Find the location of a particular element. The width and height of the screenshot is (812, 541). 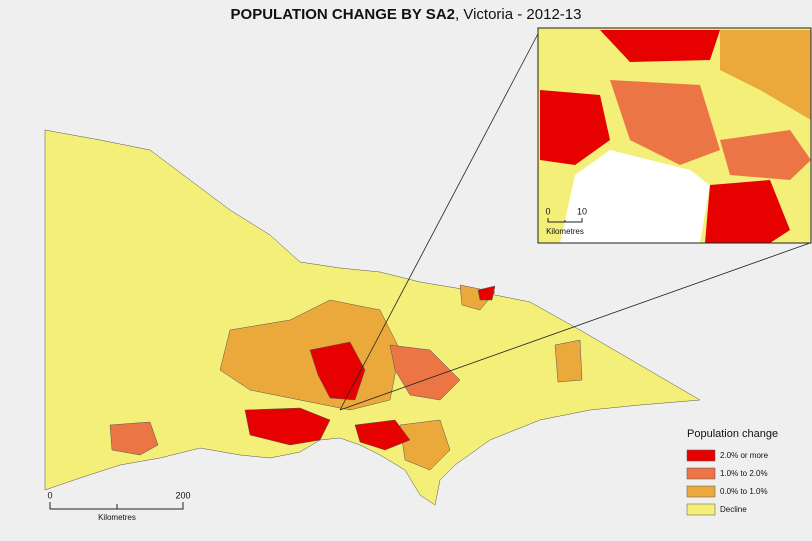

scale-bar is located at coordinates (116, 506).